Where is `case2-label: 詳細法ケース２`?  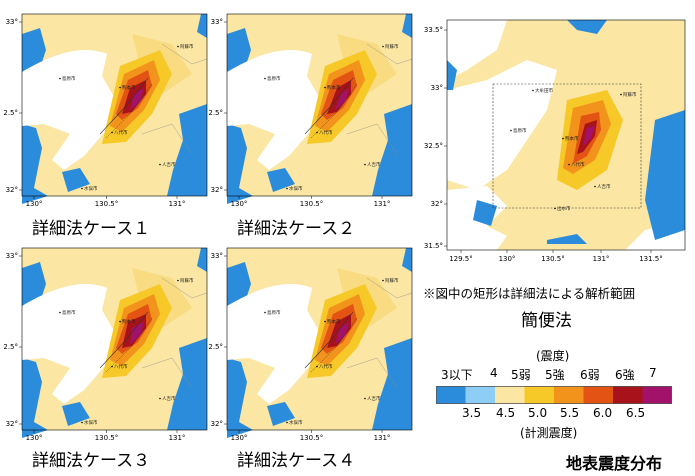
case2-label: 詳細法ケース２ is located at coordinates (296, 229).